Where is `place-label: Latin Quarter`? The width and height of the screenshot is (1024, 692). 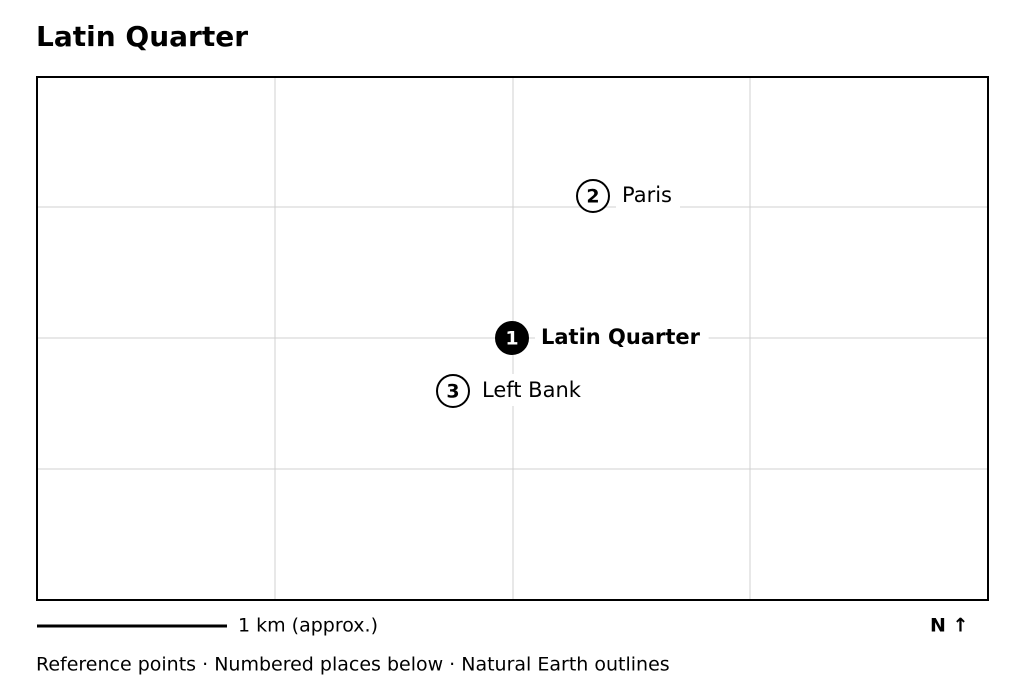
place-label: Latin Quarter is located at coordinates (621, 337).